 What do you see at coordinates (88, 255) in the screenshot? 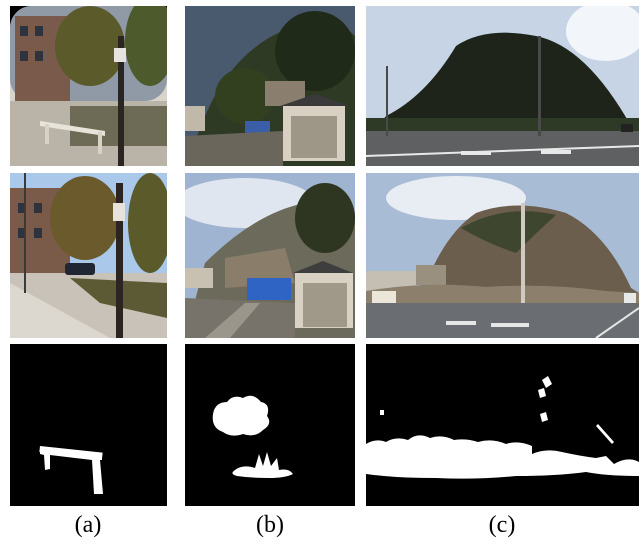
I see `image-a-after` at bounding box center [88, 255].